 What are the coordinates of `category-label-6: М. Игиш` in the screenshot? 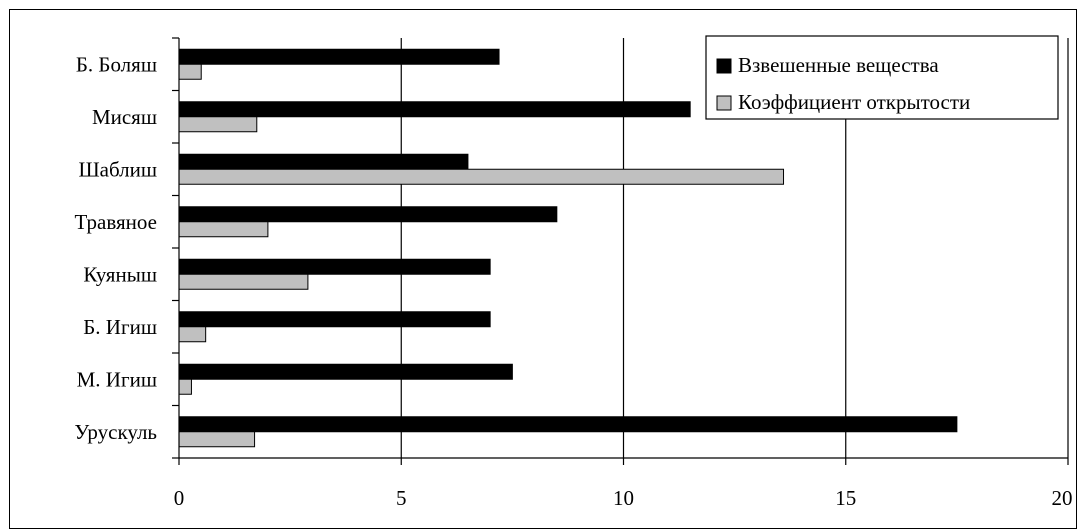 It's located at (117, 379).